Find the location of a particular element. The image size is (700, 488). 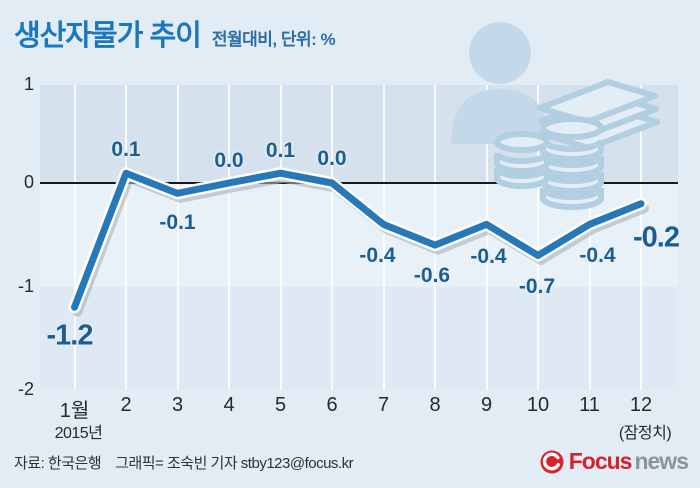

x-axis-sub-label: (잠정치) is located at coordinates (645, 433).